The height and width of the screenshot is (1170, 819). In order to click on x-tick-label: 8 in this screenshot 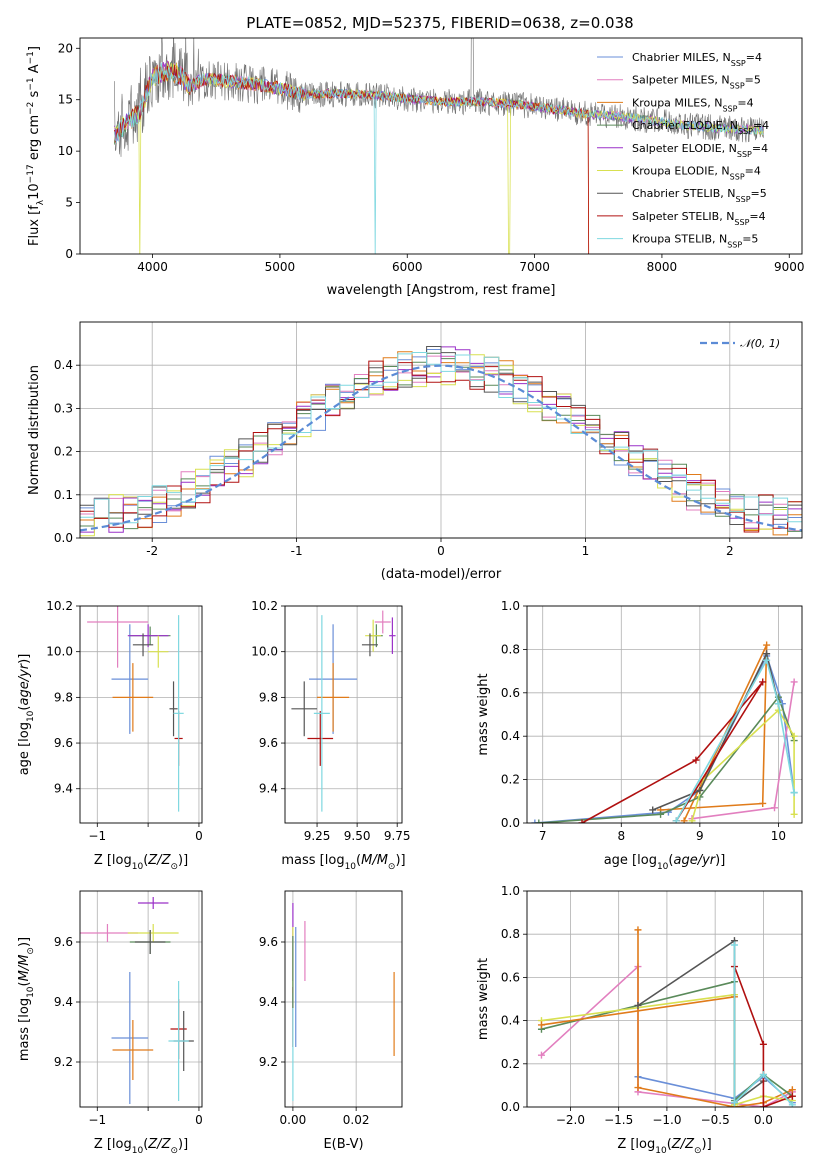, I will do `click(621, 836)`.